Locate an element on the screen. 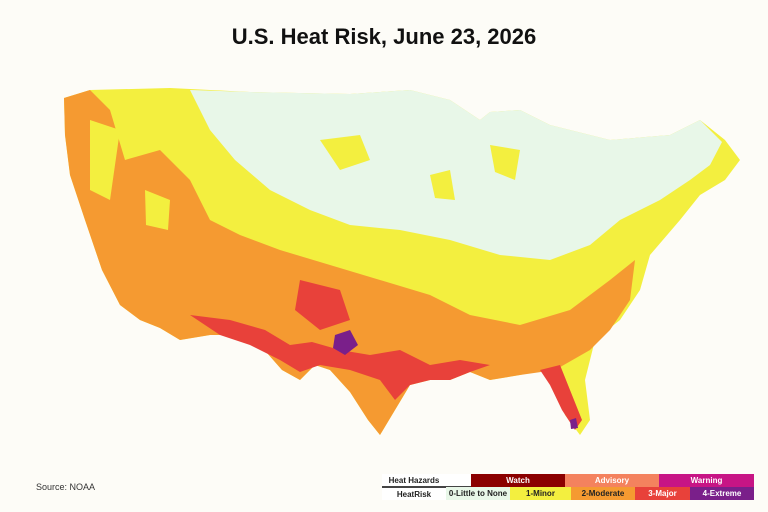 The image size is (768, 512). legend-watch: Watch is located at coordinates (518, 480).